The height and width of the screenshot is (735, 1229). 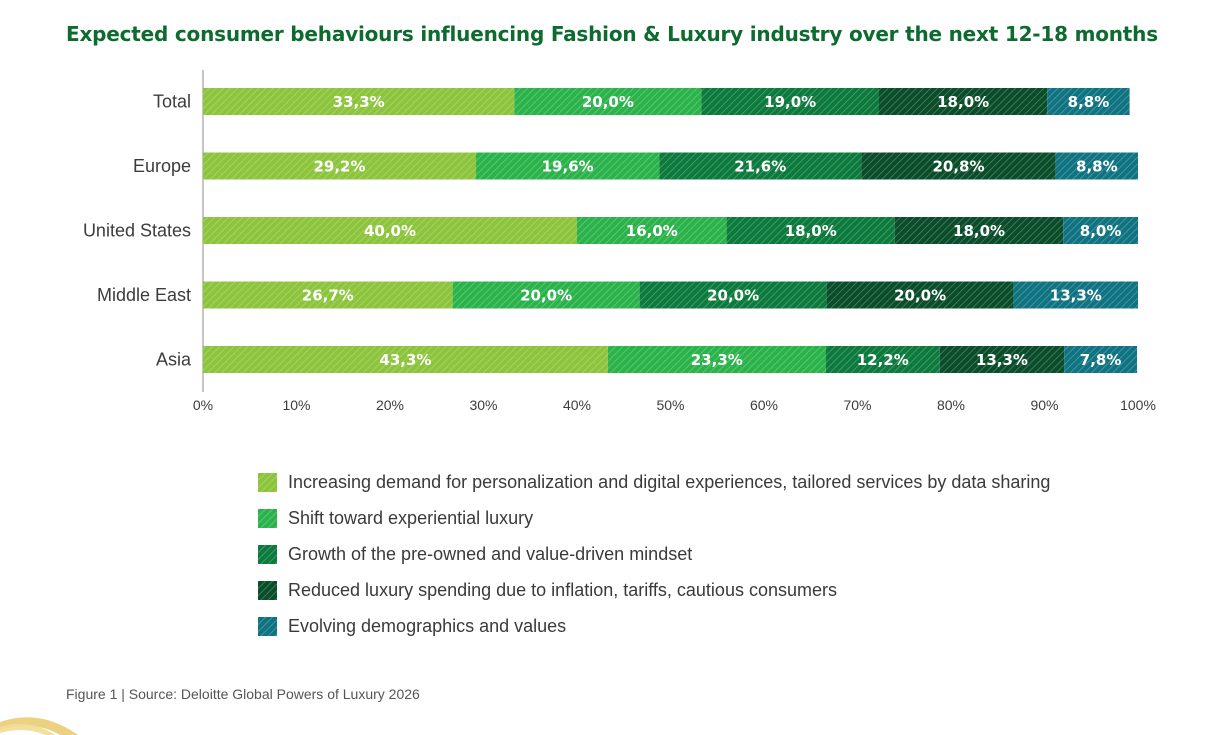 I want to click on x-tick-labels-layer: 0% 10% 20% 30% 40% 50% 60% 70% 80% 90% 100%, so click(x=674, y=405).